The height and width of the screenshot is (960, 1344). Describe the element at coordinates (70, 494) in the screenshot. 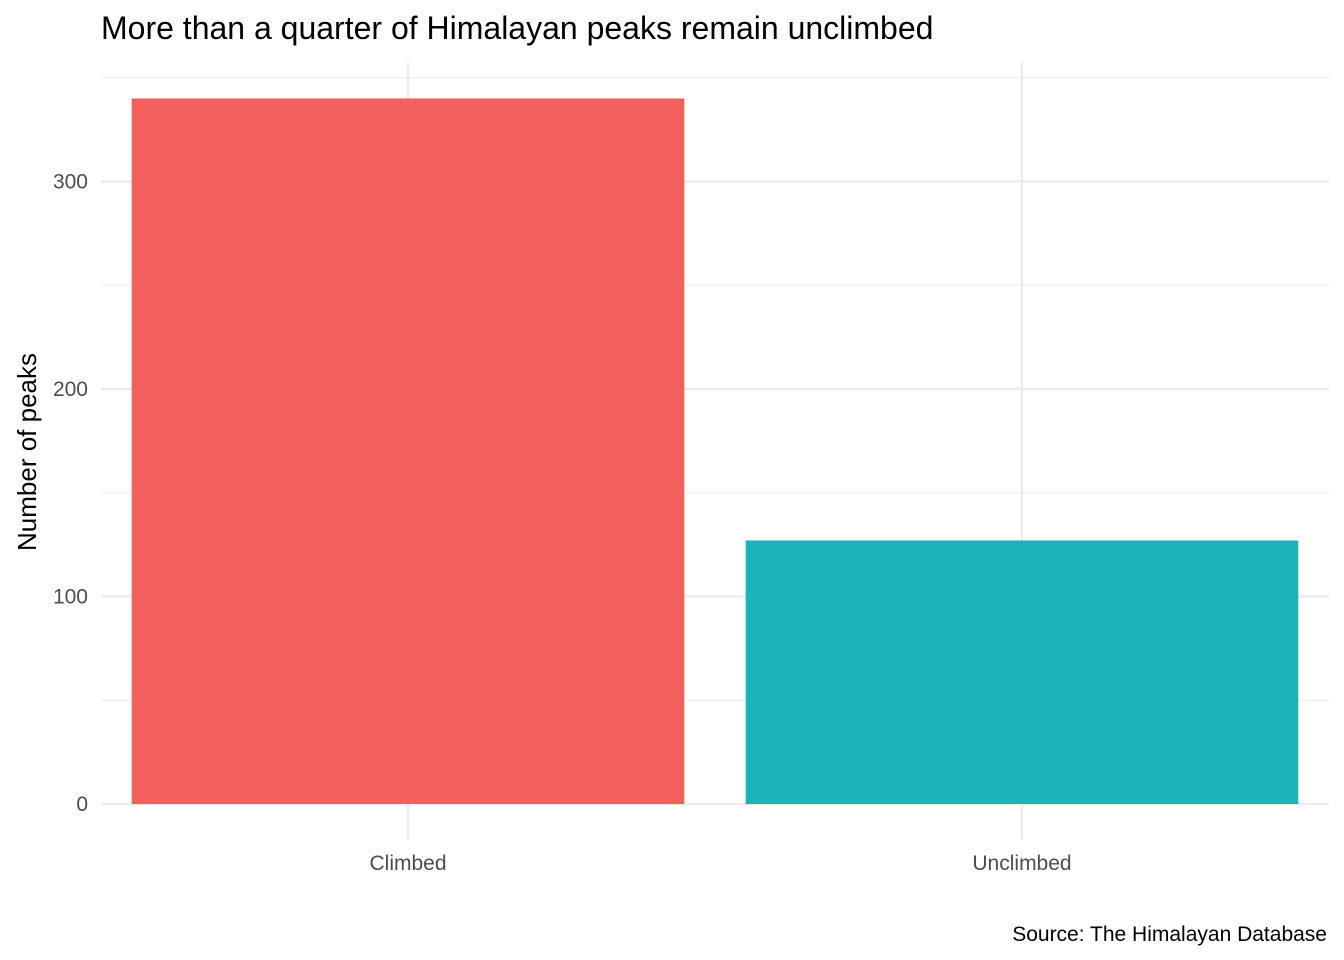

I see `y-axis-tick-labels: 0 100 200 300` at that location.